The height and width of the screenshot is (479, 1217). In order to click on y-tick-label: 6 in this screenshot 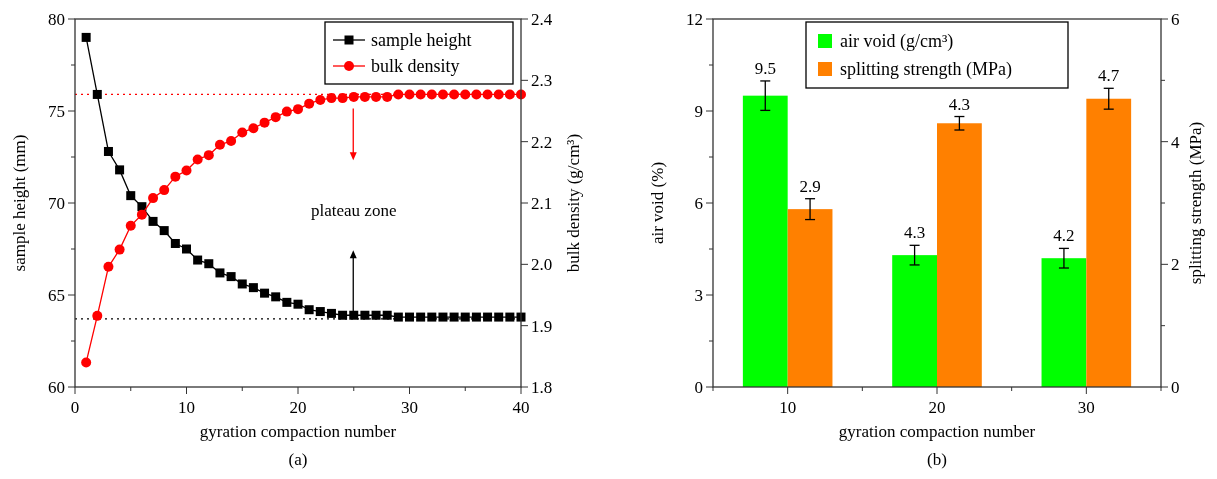, I will do `click(698, 203)`.